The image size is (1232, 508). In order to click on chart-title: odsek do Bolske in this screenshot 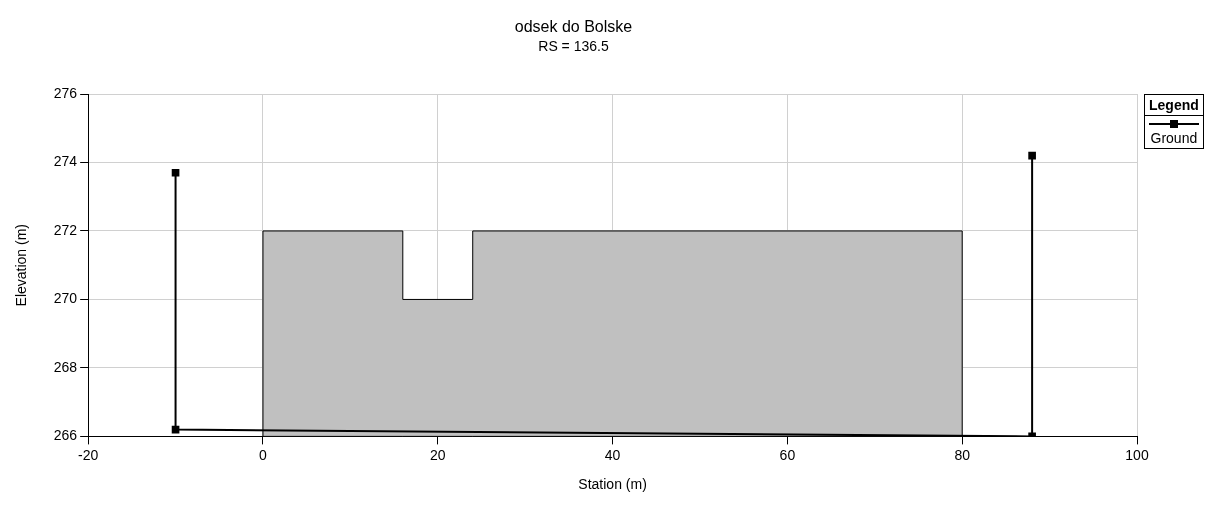, I will do `click(573, 27)`.